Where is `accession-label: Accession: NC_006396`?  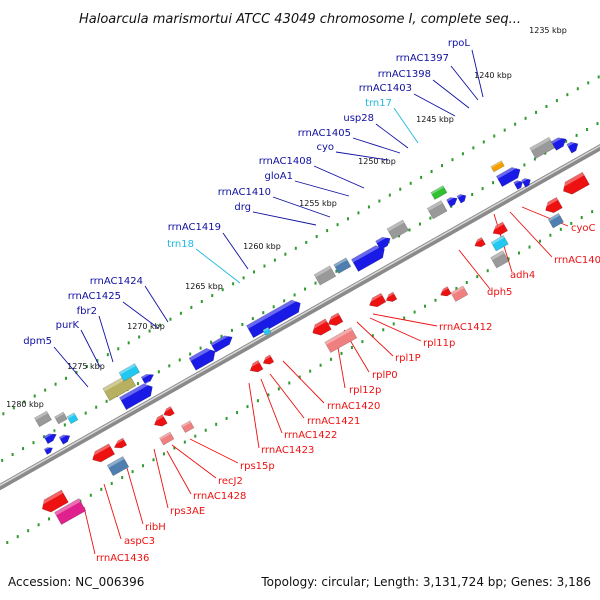 accession-label: Accession: NC_006396 is located at coordinates (76, 582).